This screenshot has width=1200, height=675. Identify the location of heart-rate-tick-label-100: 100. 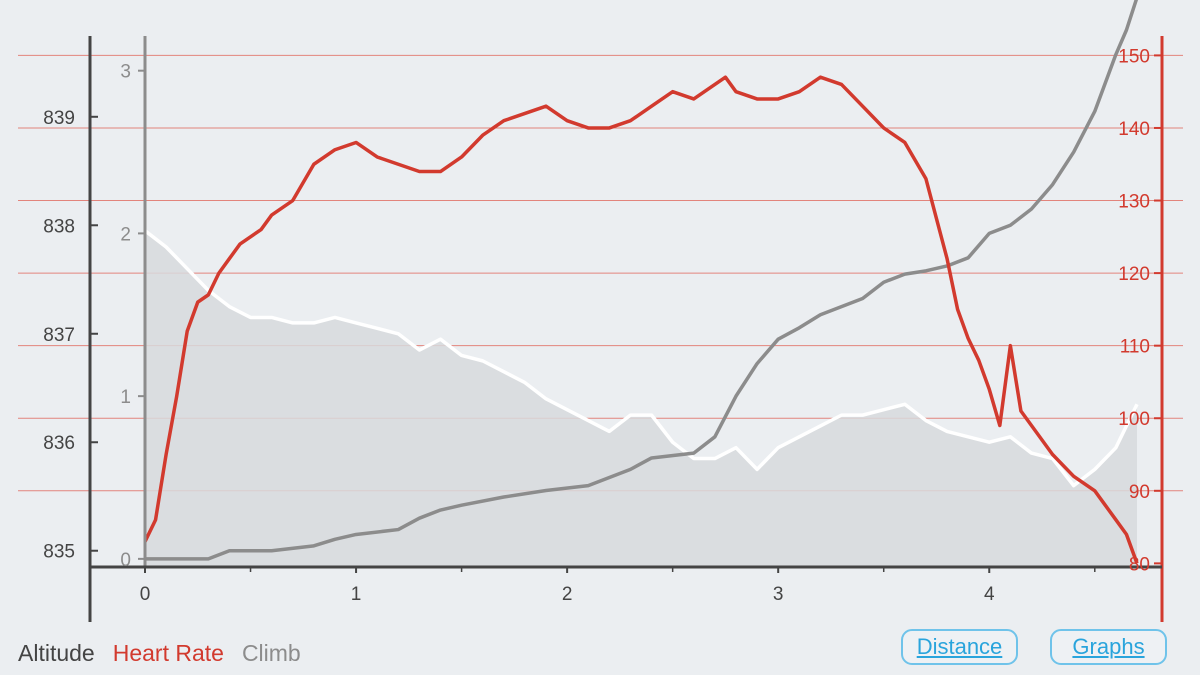
(1134, 419).